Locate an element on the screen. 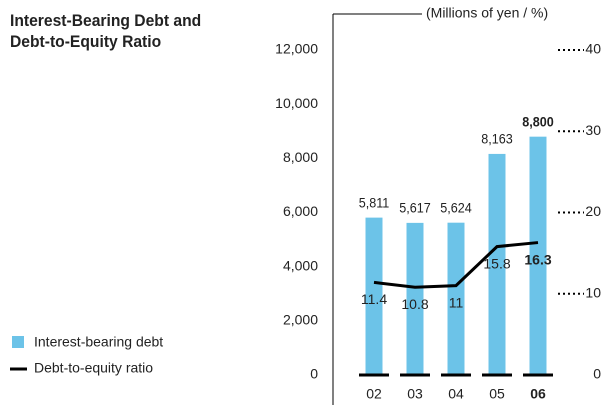 This screenshot has width=603, height=405. line-value-label: 15.8 is located at coordinates (496, 263).